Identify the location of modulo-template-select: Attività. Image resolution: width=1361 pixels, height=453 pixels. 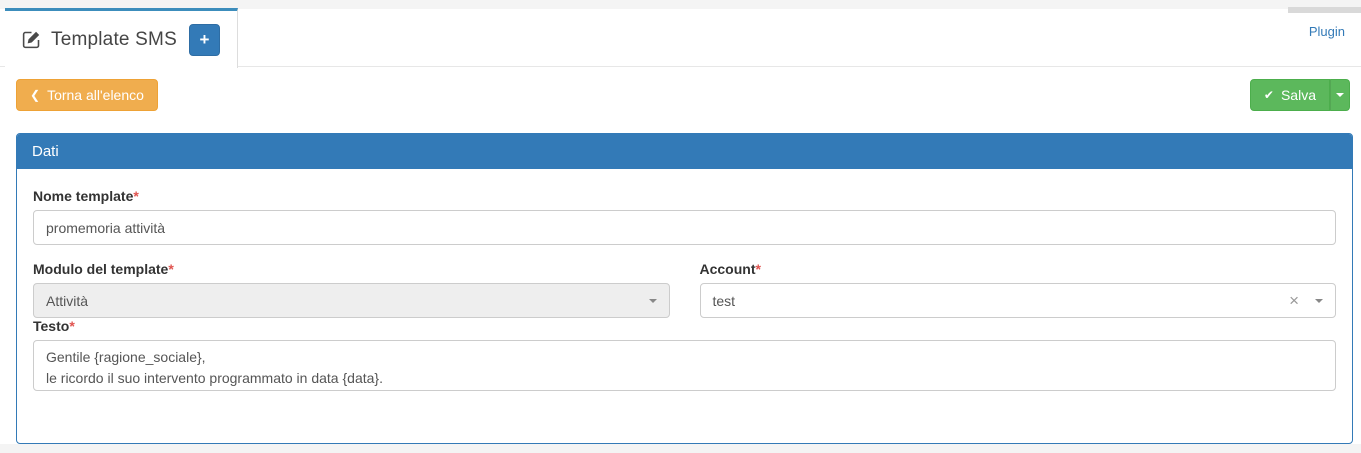
(351, 300).